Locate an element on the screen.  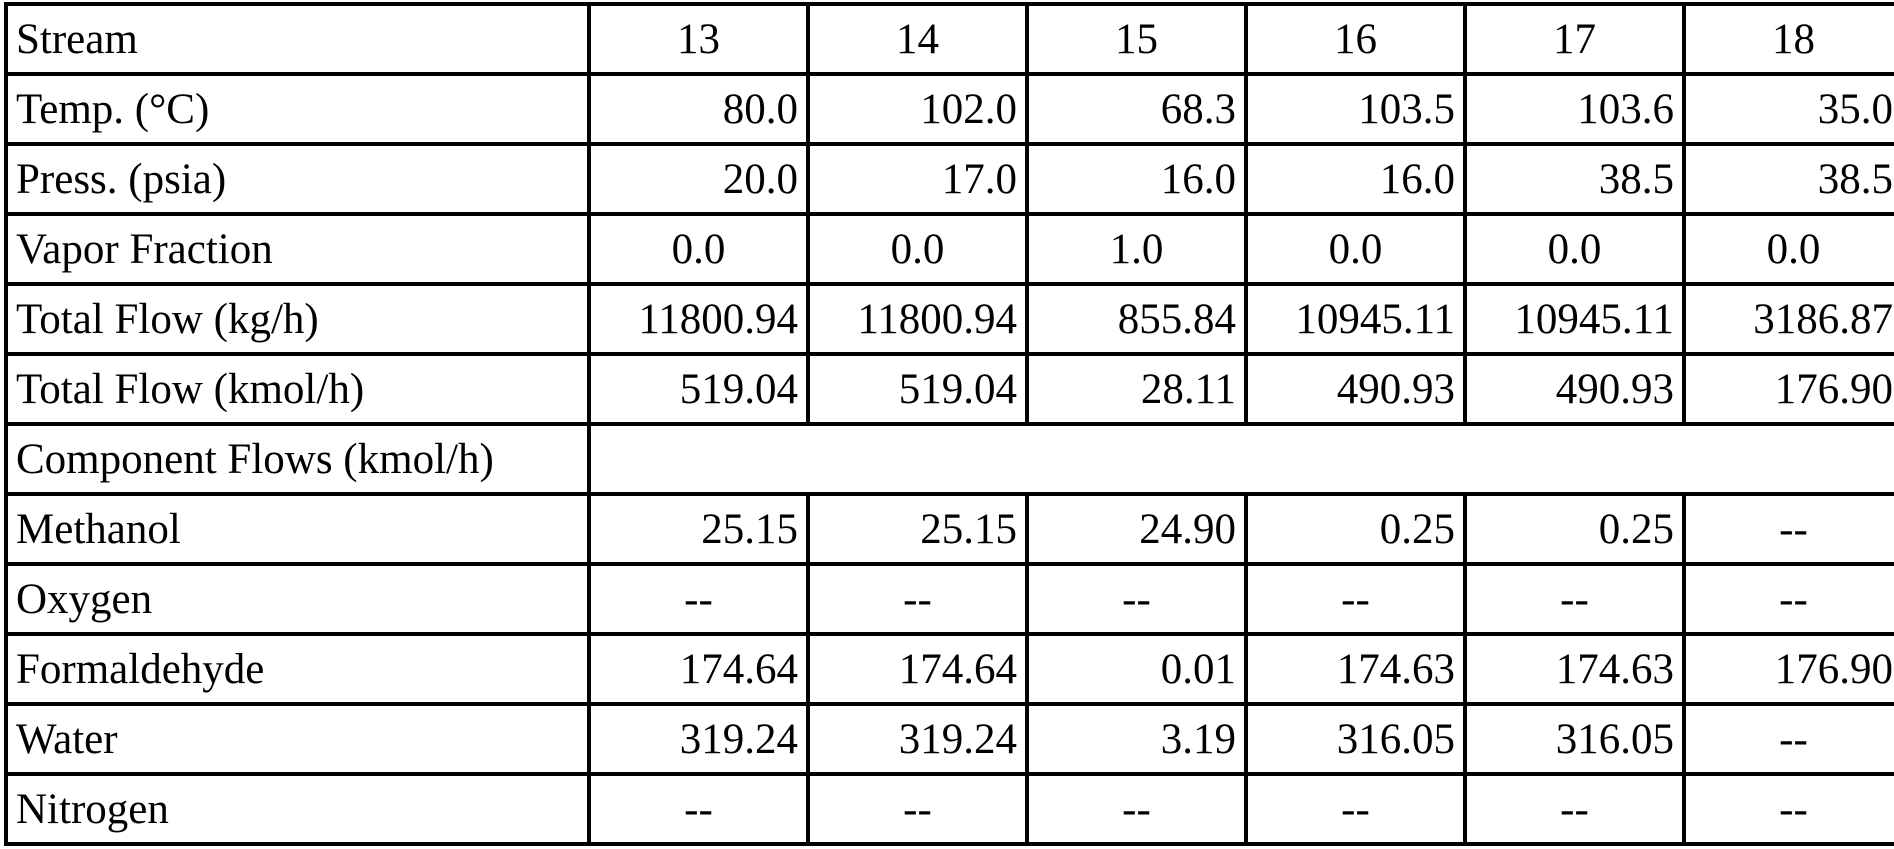
row-label: Water is located at coordinates (297, 739).